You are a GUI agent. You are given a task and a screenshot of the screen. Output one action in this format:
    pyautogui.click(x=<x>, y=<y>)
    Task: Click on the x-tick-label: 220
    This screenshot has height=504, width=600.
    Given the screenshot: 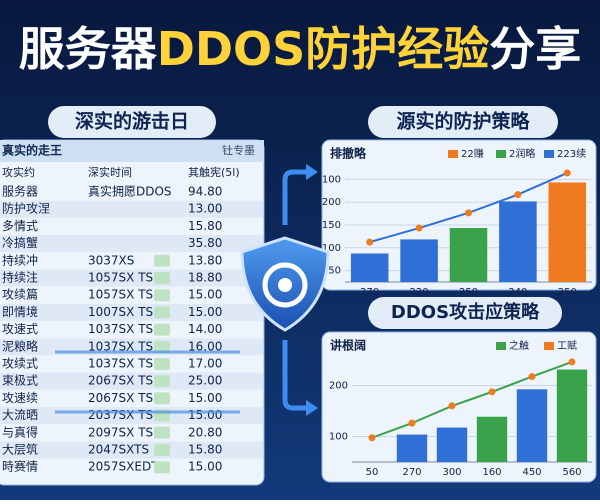 What is the action you would take?
    pyautogui.click(x=419, y=292)
    